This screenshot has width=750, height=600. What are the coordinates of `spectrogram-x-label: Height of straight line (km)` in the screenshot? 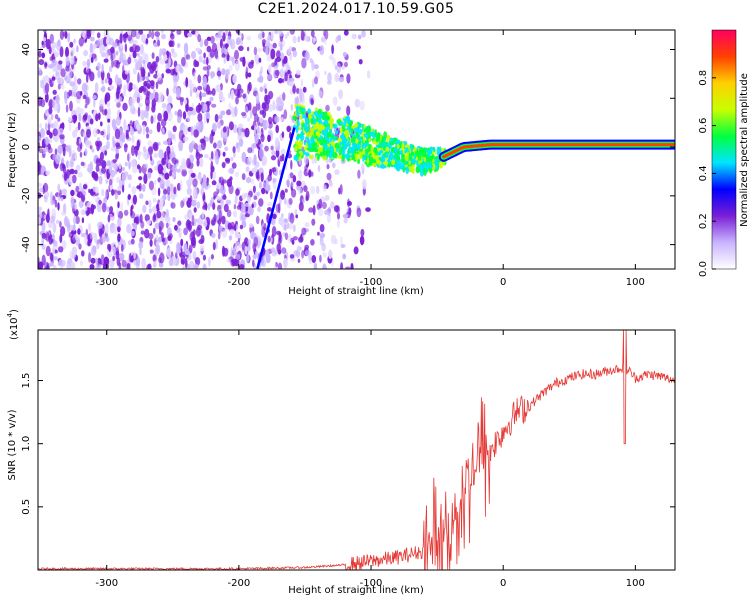 It's located at (356, 291).